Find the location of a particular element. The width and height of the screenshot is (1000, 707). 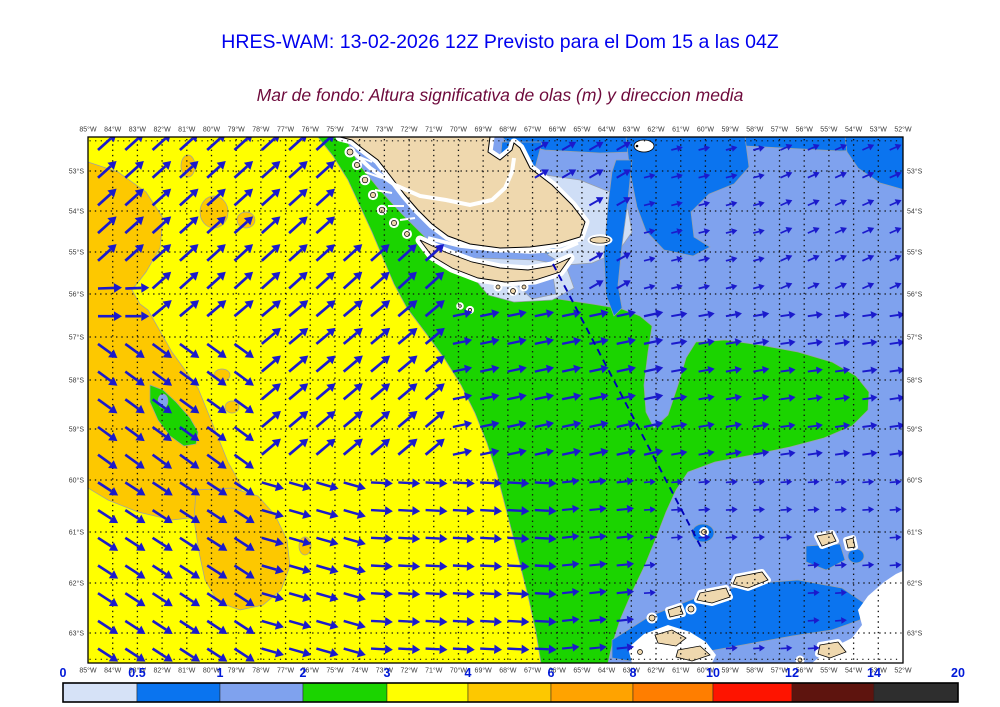

lon-label-bottom: 74°W is located at coordinates (360, 671).